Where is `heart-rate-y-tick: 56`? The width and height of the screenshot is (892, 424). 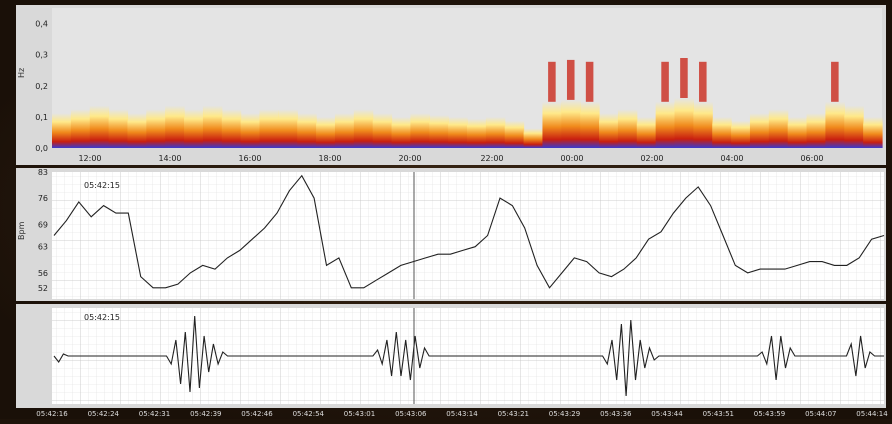 heart-rate-y-tick: 56 is located at coordinates (43, 273).